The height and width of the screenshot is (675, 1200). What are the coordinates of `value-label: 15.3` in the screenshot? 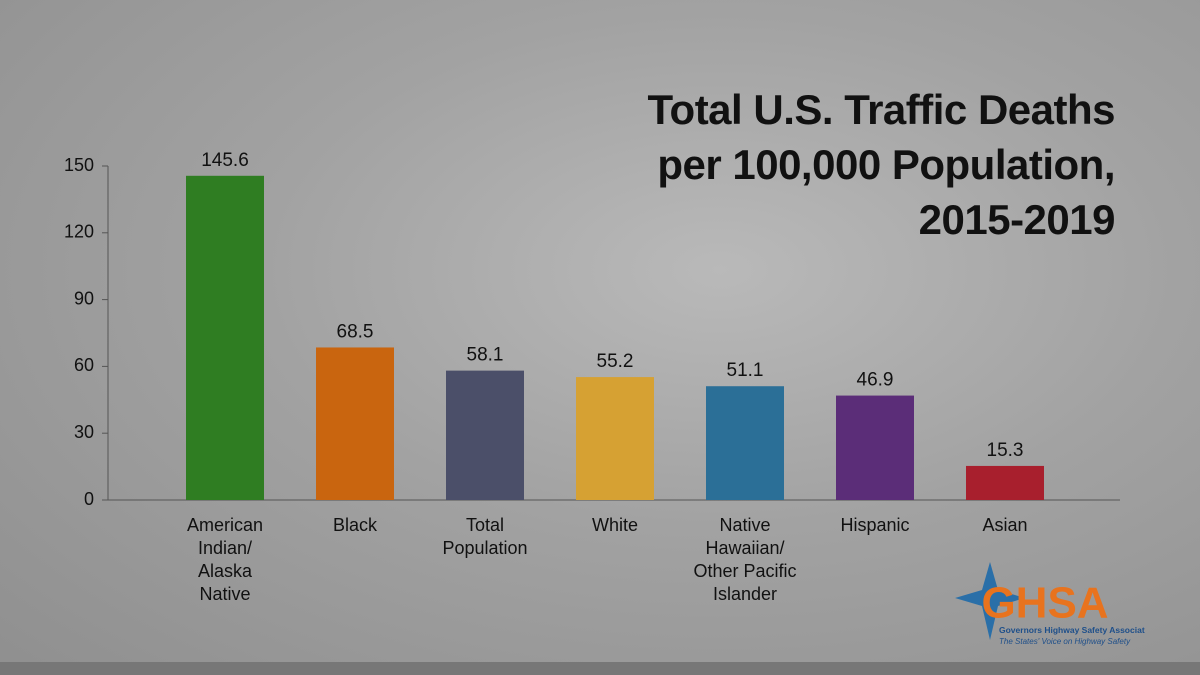 It's located at (1005, 450).